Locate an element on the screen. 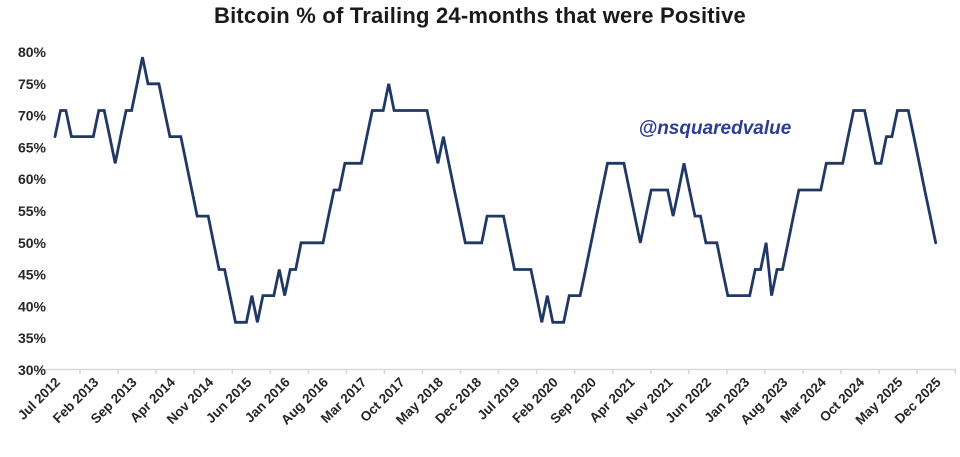  y-tick-label: 50% is located at coordinates (32, 243).